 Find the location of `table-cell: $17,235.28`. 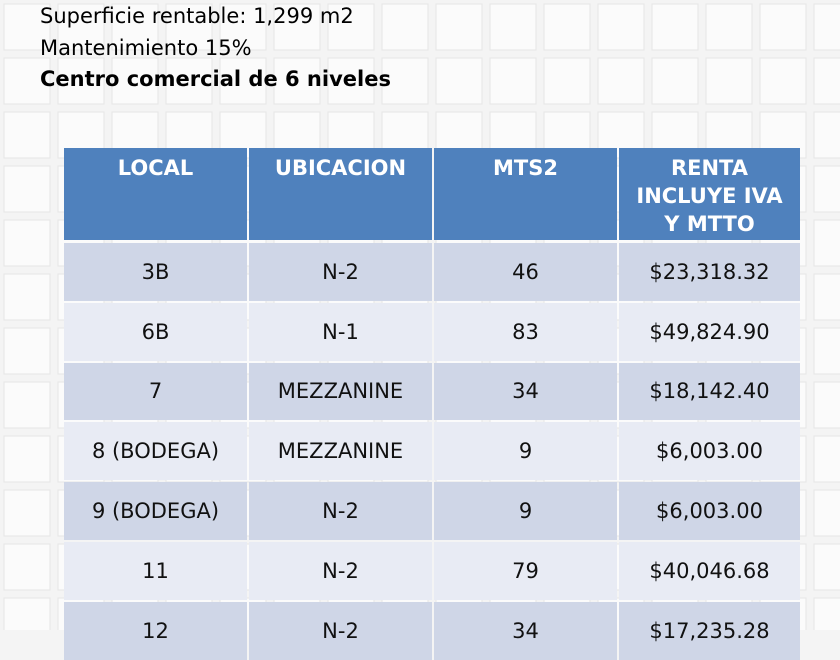

table-cell: $17,235.28 is located at coordinates (709, 630).